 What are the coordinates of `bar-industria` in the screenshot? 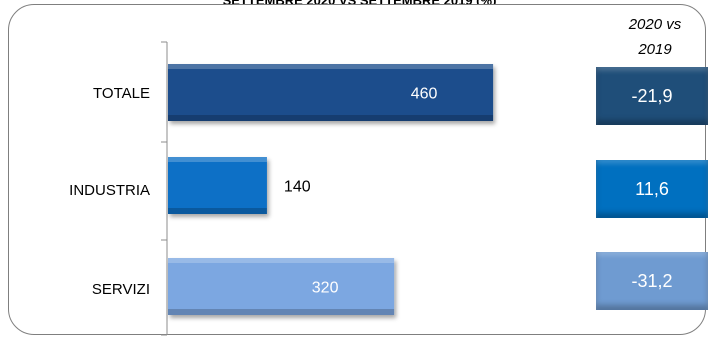 It's located at (217, 185).